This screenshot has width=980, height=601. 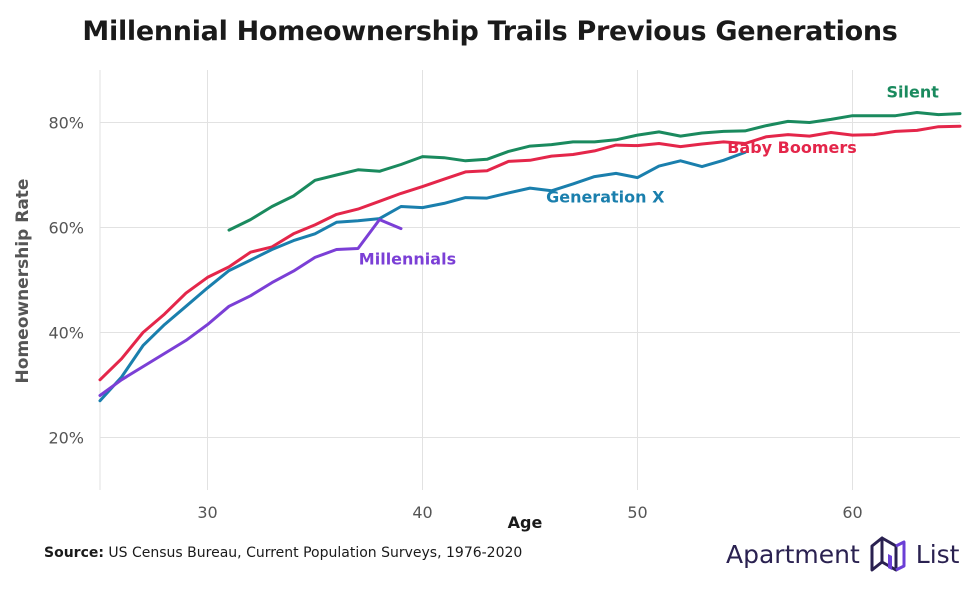 What do you see at coordinates (525, 522) in the screenshot?
I see `x-axis-label: Age` at bounding box center [525, 522].